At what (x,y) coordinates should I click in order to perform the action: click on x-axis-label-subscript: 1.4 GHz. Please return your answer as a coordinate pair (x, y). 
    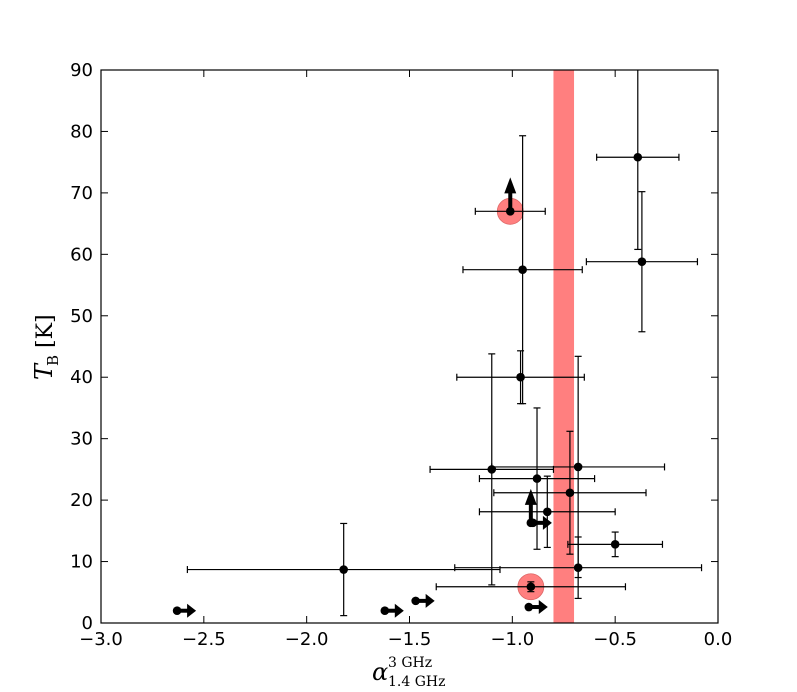
    Looking at the image, I should click on (416, 682).